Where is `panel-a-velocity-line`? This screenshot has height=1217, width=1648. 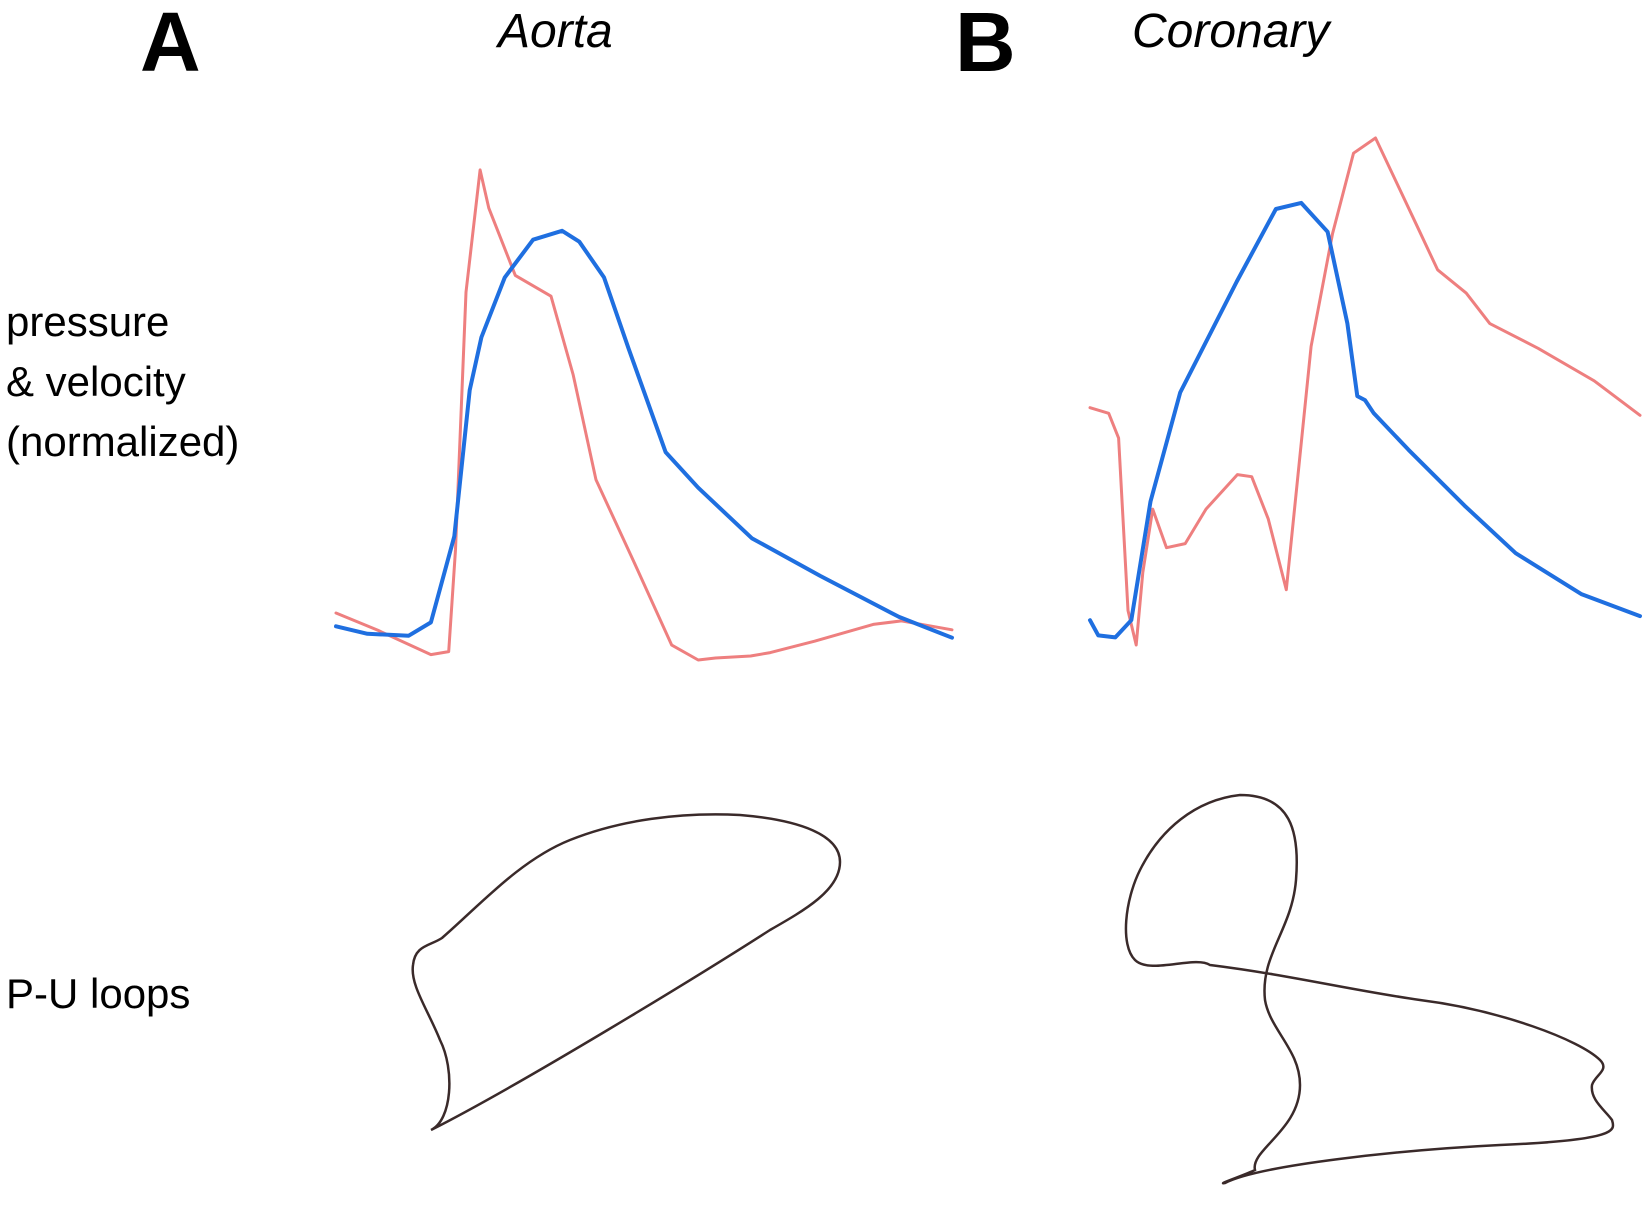
panel-a-velocity-line is located at coordinates (644, 434).